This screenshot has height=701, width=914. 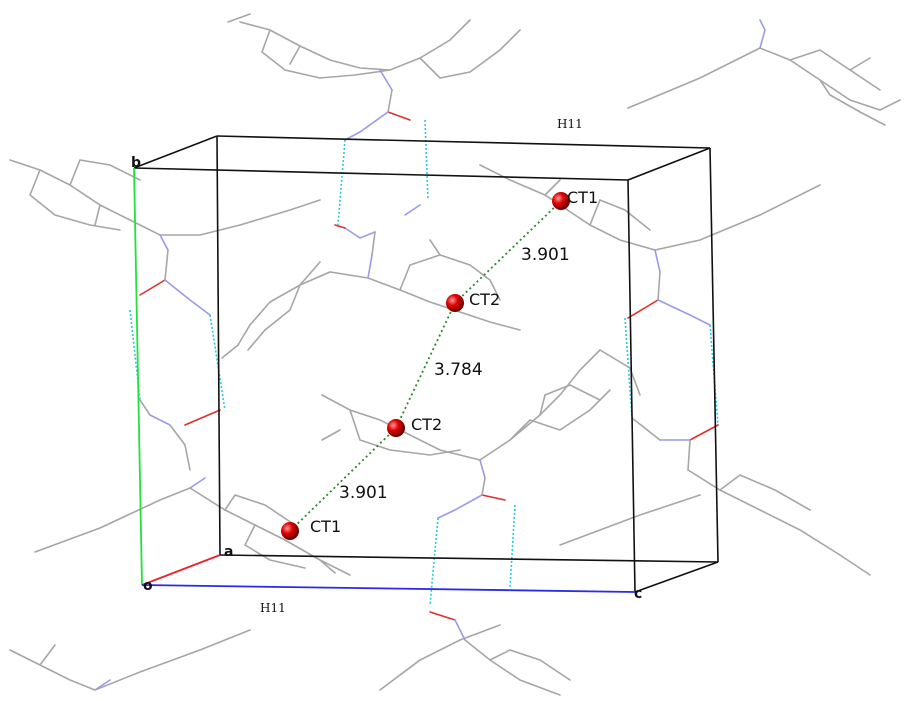 I want to click on label-ct1-upper: CT1, so click(x=582, y=197).